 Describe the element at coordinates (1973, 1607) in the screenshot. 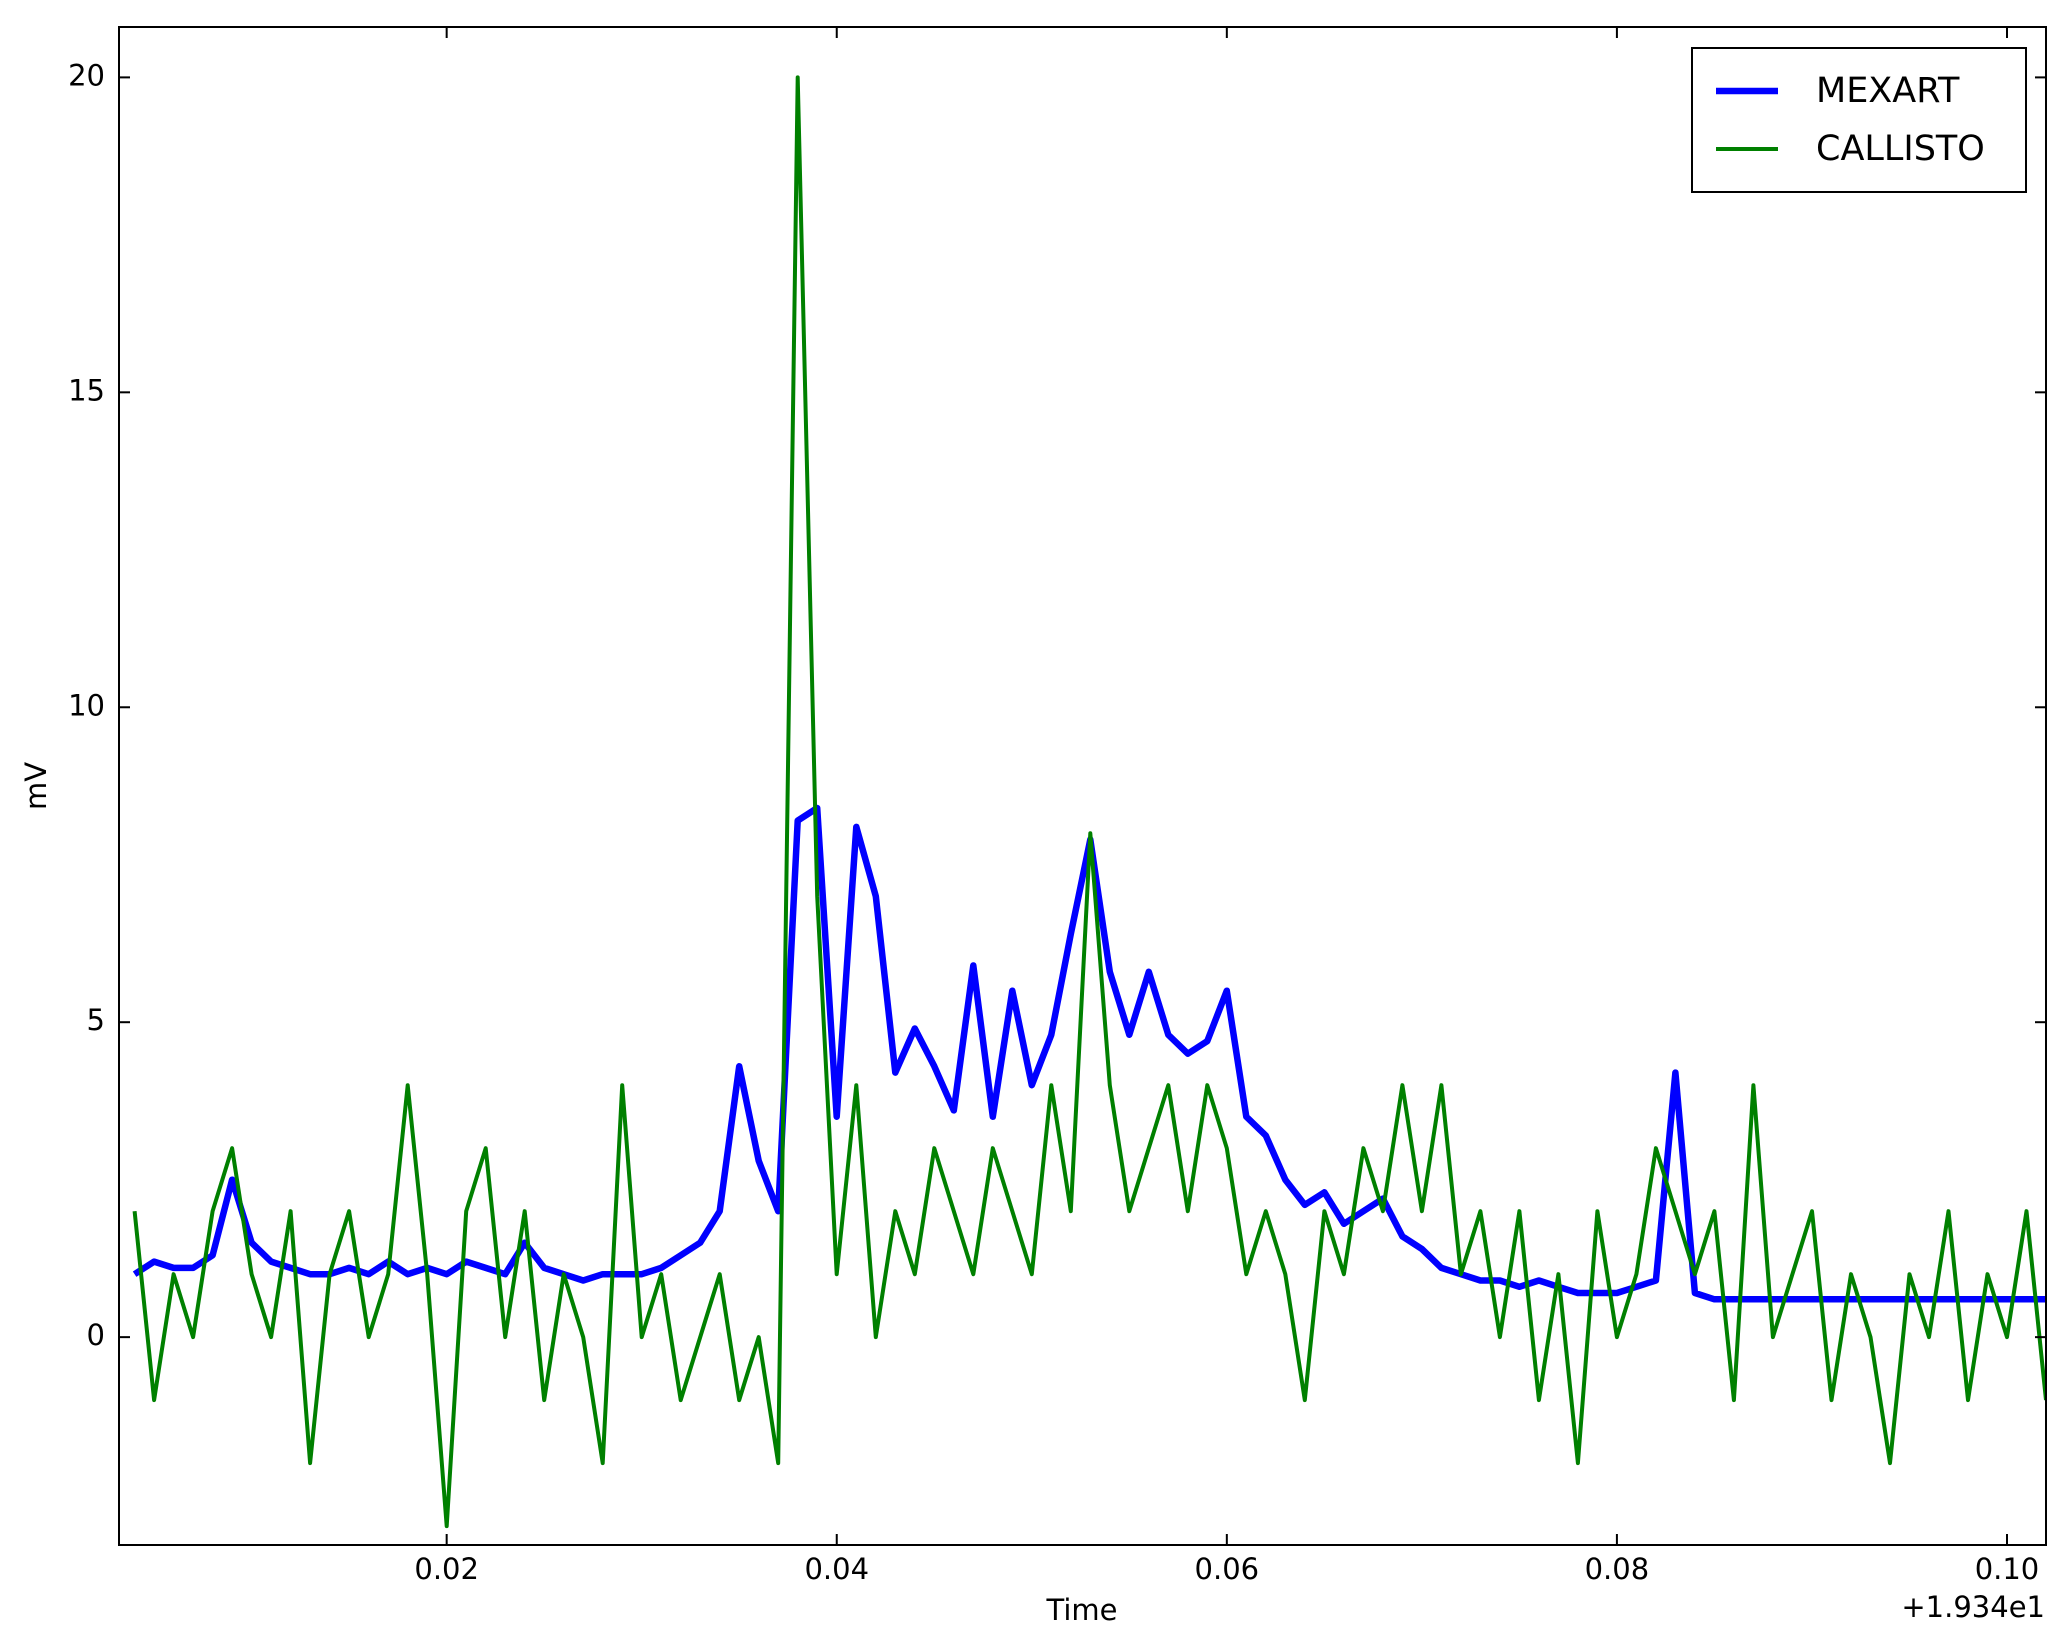

I see `x-offset-label: +1.934e1` at that location.